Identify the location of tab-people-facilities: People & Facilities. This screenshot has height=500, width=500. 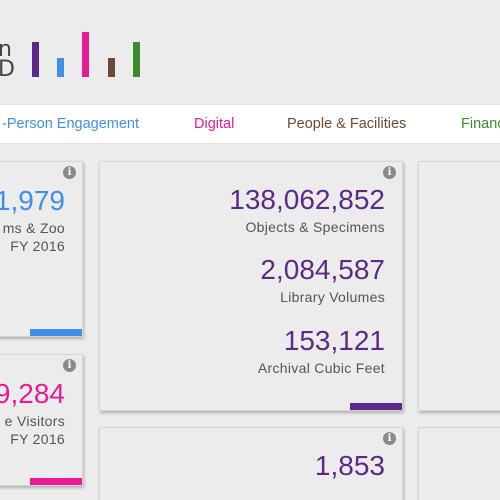
(347, 124).